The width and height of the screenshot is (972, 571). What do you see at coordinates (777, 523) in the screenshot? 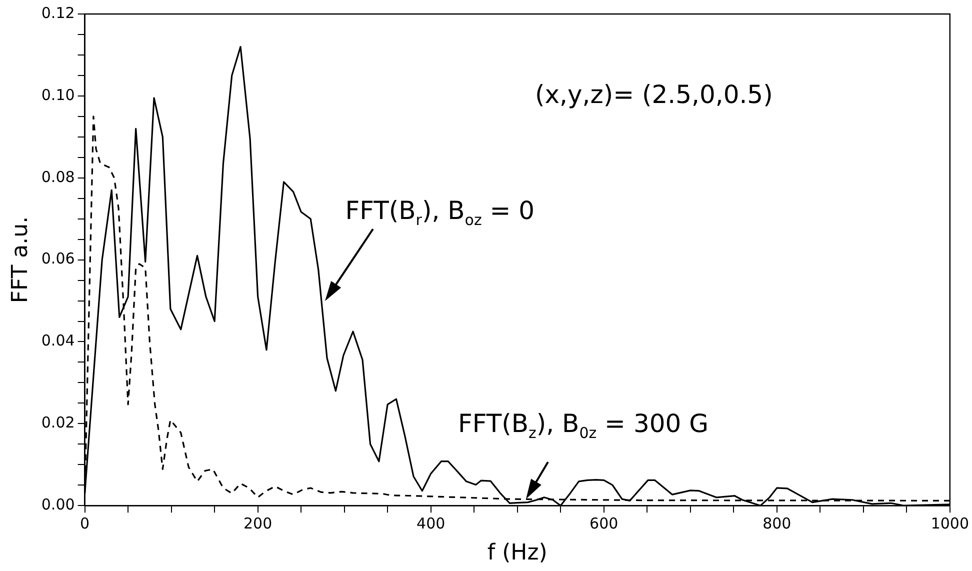
I see `x-tick-label: 800` at bounding box center [777, 523].